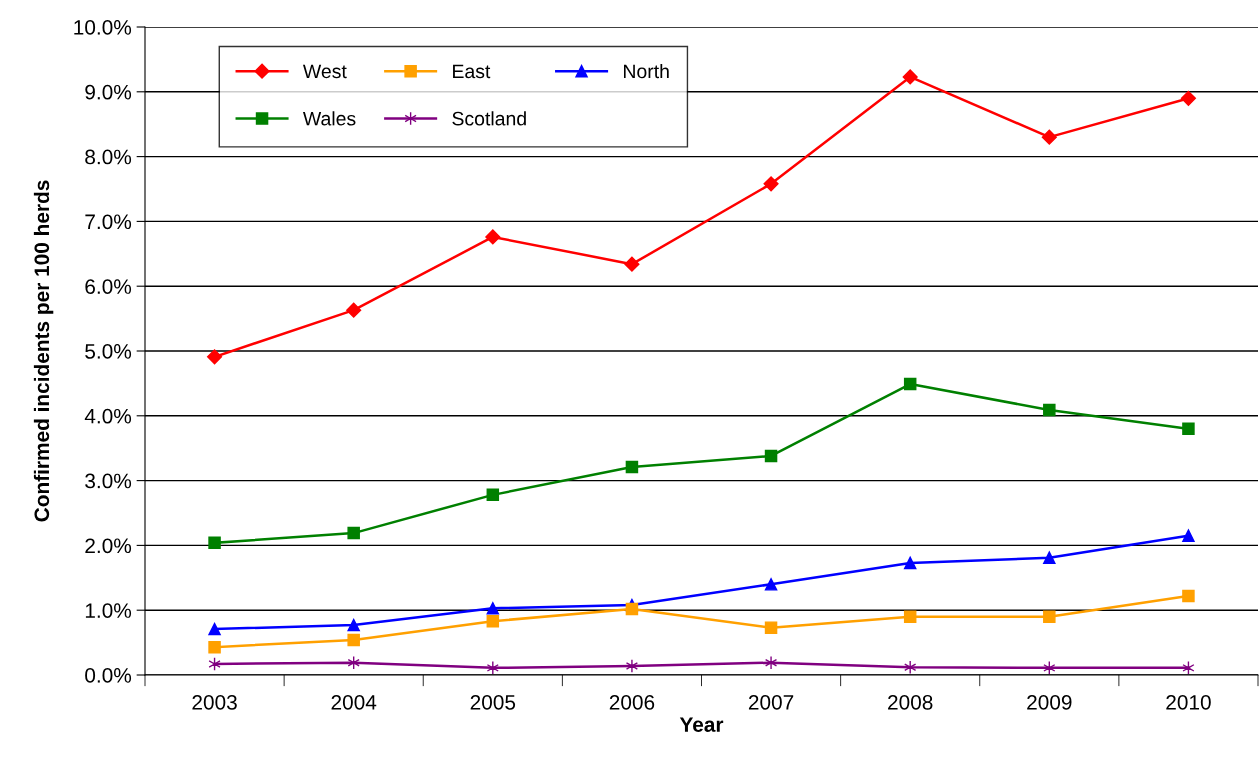 Image resolution: width=1260 pixels, height=758 pixels. I want to click on x-tick-label: 2010, so click(1188, 702).